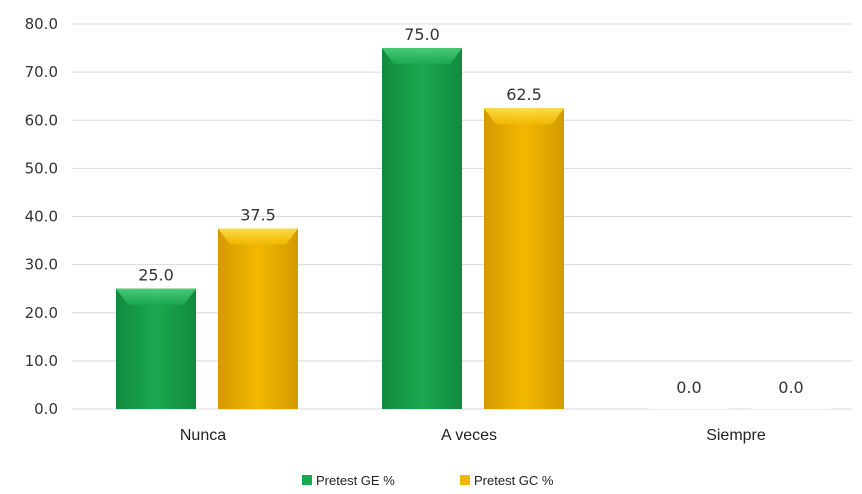  Describe the element at coordinates (41, 168) in the screenshot. I see `y-tick-label: 50.0` at that location.